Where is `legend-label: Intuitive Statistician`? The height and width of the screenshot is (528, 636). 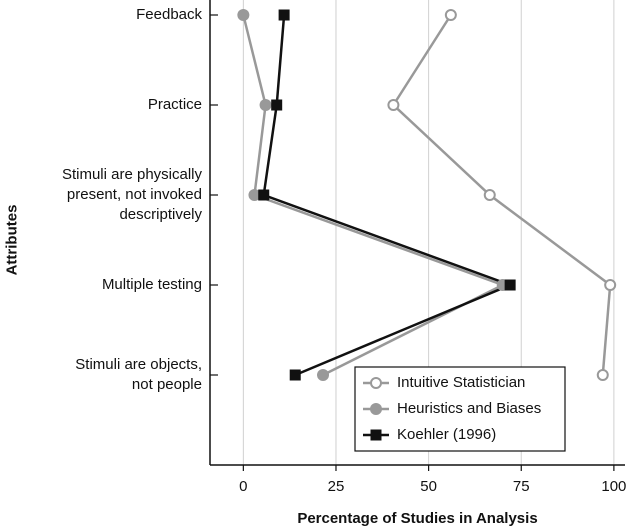
legend-label: Intuitive Statistician is located at coordinates (461, 382).